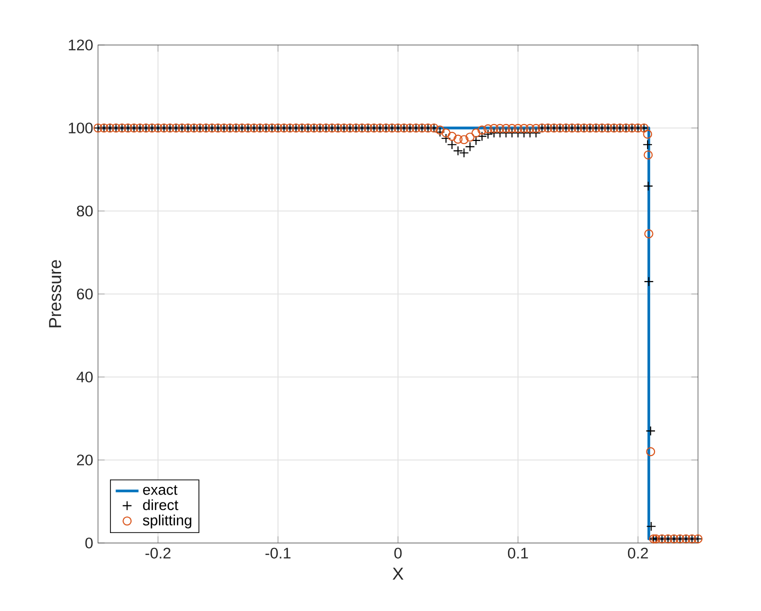  I want to click on x-tick-label: -0.2, so click(157, 553).